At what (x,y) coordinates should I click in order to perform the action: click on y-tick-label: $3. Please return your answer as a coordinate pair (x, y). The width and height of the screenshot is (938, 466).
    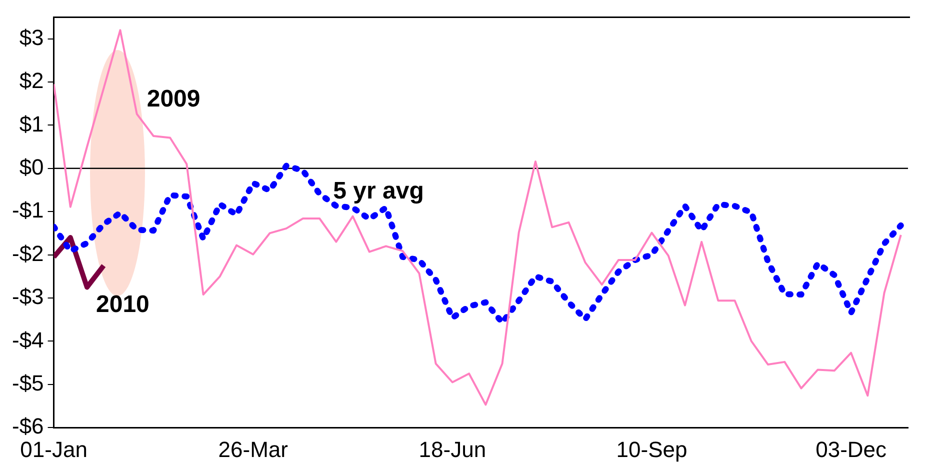
    Looking at the image, I should click on (31, 37).